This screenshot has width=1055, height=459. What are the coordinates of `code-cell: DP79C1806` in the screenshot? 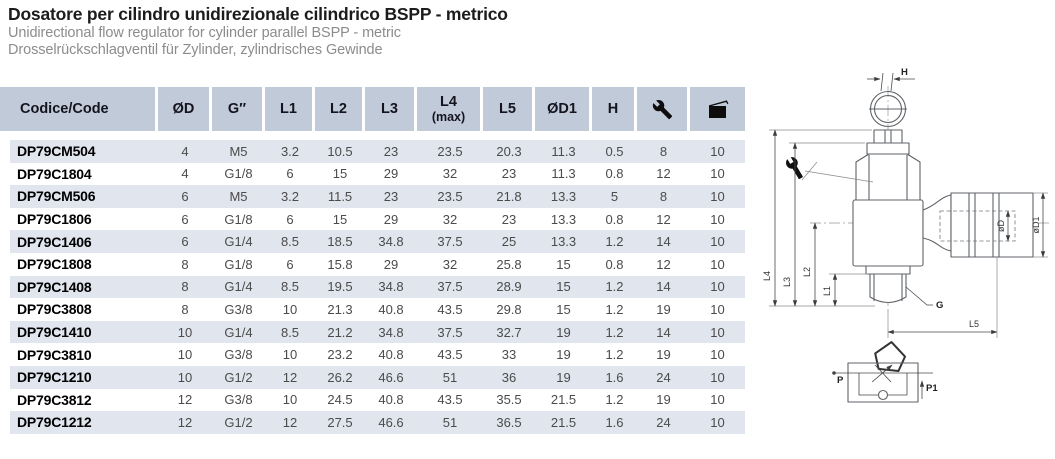 It's located at (54, 219).